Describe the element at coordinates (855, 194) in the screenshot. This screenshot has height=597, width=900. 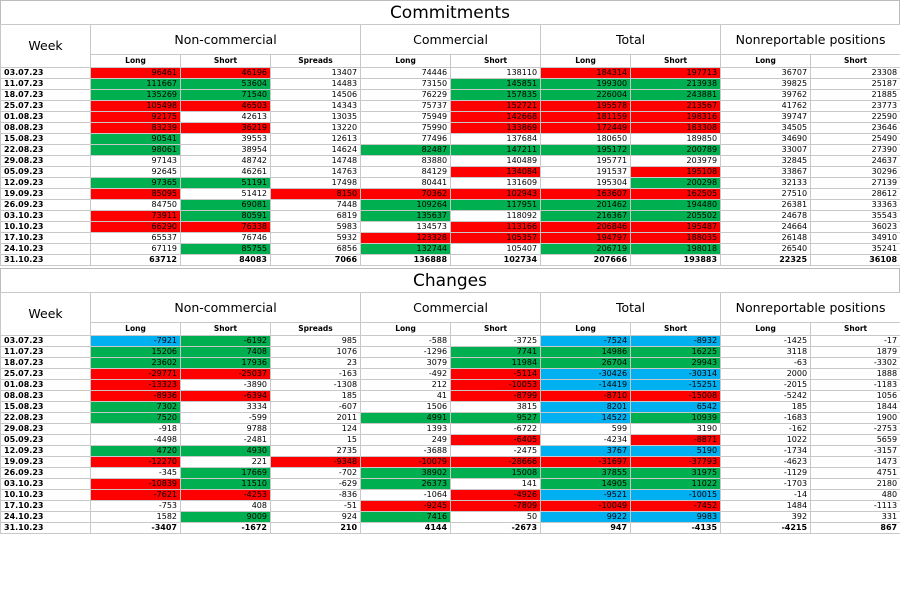
I see `value-cell: 28612` at that location.